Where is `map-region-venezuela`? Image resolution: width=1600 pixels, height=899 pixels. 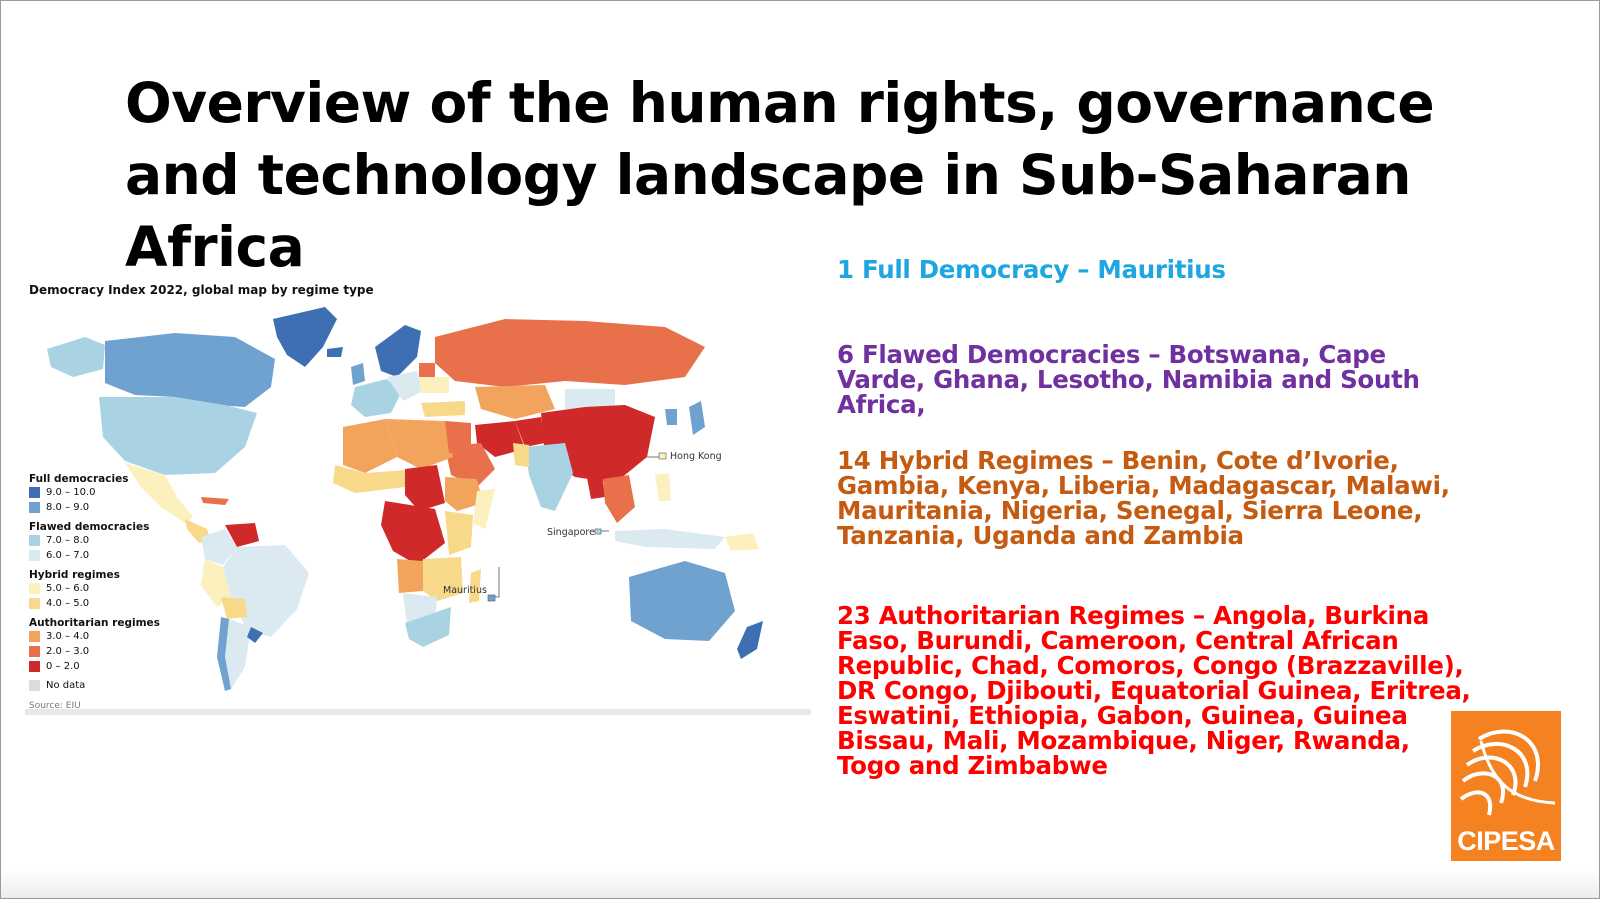 map-region-venezuela is located at coordinates (242, 535).